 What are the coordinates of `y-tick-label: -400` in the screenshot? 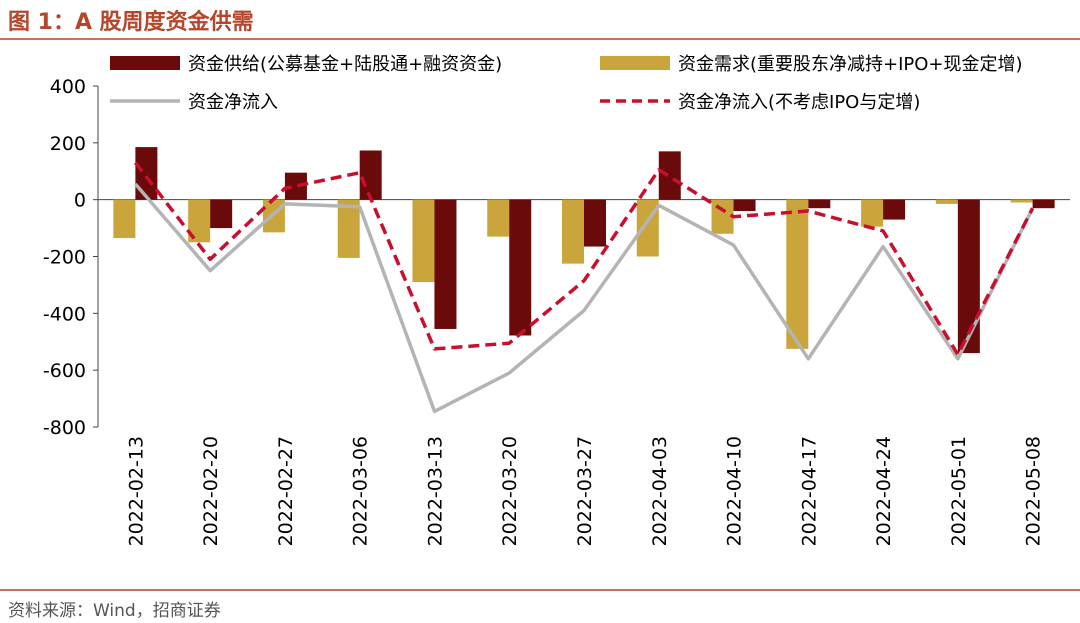 It's located at (64, 314).